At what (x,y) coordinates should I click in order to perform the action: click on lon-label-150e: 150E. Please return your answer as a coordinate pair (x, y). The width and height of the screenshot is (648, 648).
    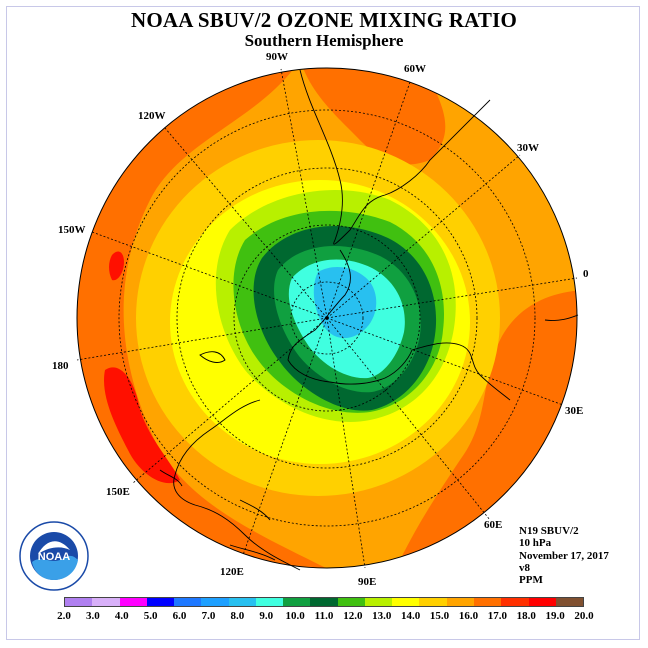
    Looking at the image, I should click on (118, 492).